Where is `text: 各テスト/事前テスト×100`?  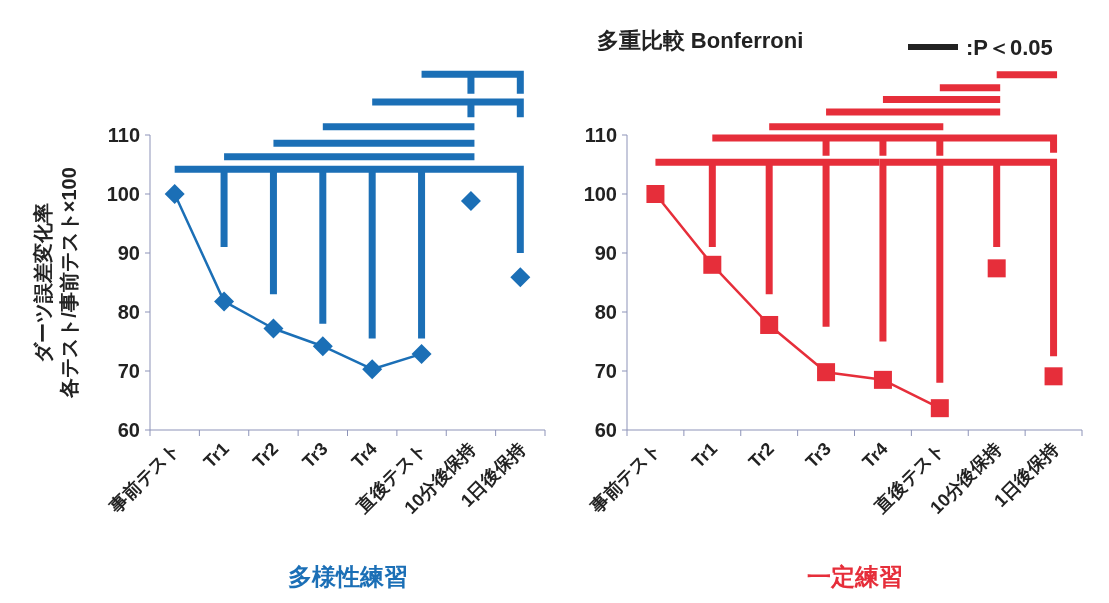 text: 各テスト/事前テスト×100 is located at coordinates (69, 283).